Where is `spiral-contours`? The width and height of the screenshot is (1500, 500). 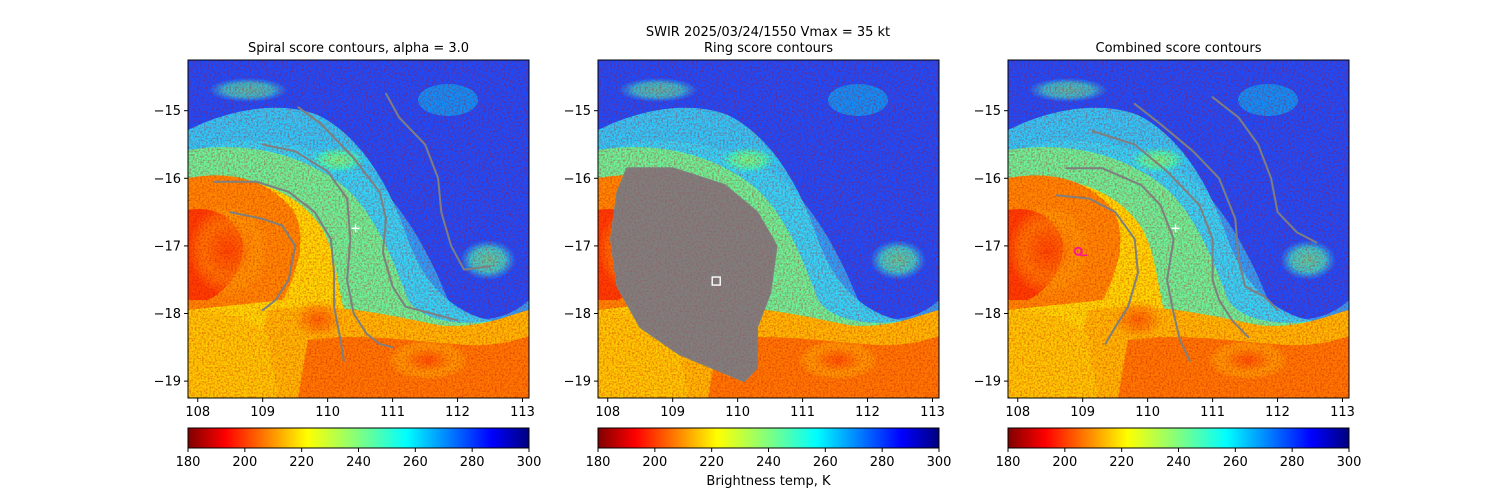
spiral-contours is located at coordinates (352, 227).